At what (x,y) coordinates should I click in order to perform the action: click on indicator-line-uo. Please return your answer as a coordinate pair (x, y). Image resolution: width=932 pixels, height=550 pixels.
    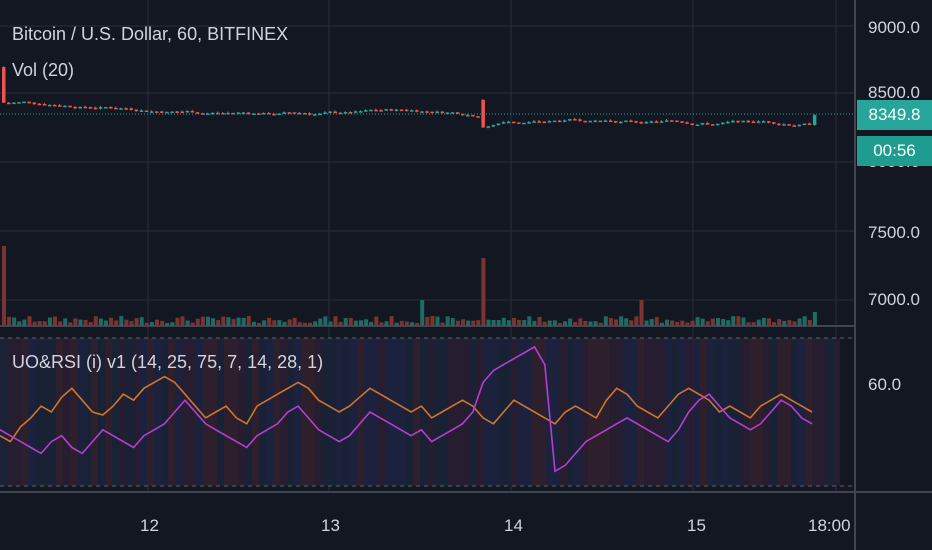
    Looking at the image, I should click on (406, 409).